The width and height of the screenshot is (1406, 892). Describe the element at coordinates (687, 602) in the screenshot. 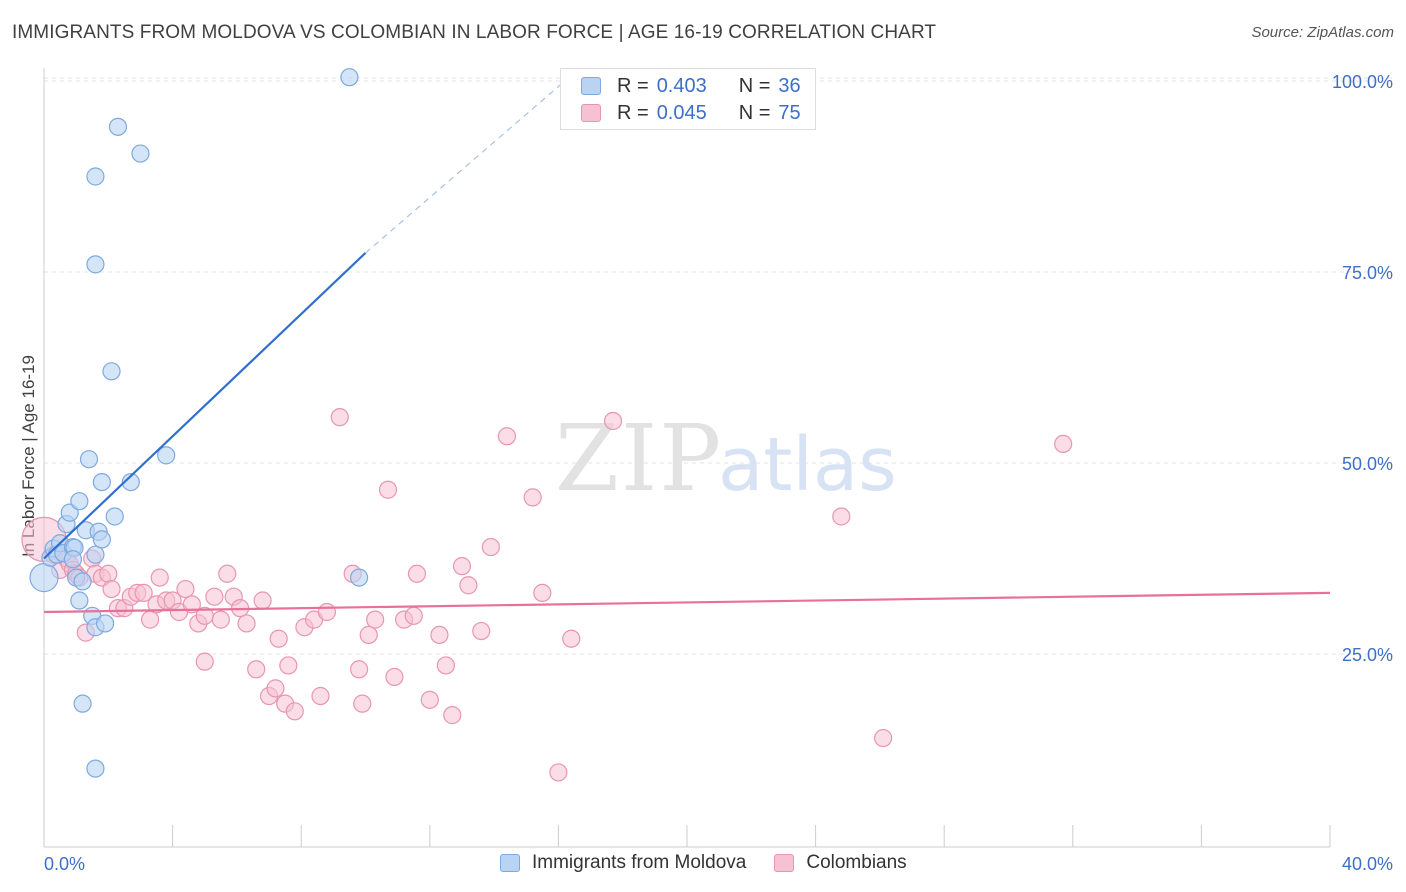

I see `colombians-trend-line` at that location.